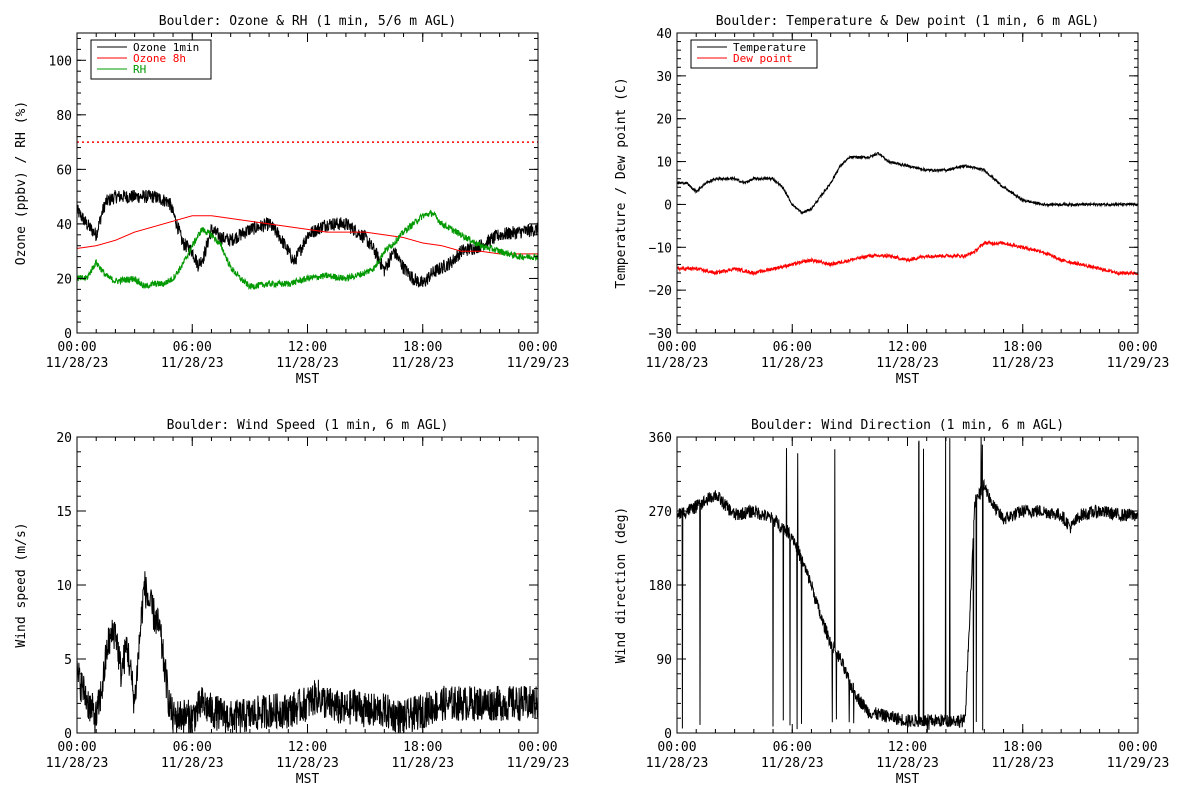 This screenshot has height=804, width=1200. Describe the element at coordinates (307, 21) in the screenshot. I see `chart-title: Boulder: Ozone & RH (1 min, 5/6 m AGL)` at that location.